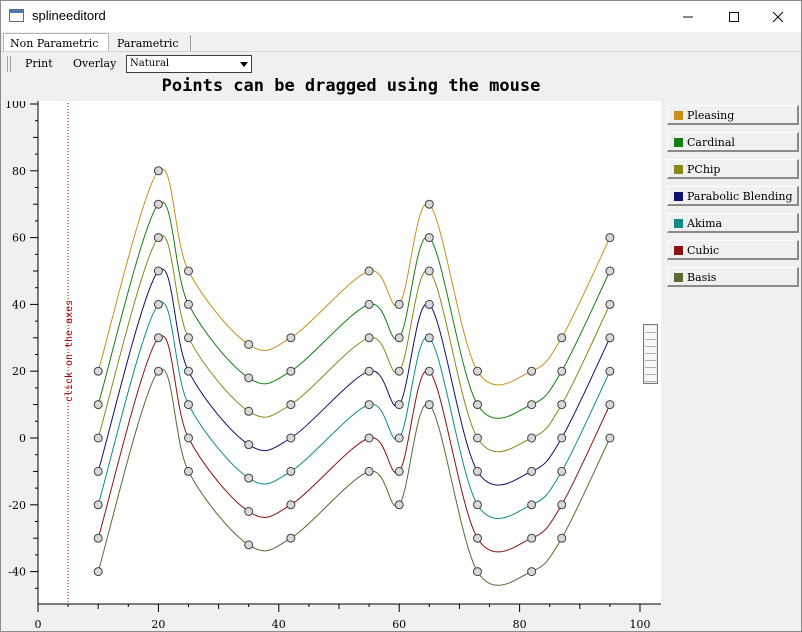  I want to click on legend-item-pchip: PChip, so click(733, 169).